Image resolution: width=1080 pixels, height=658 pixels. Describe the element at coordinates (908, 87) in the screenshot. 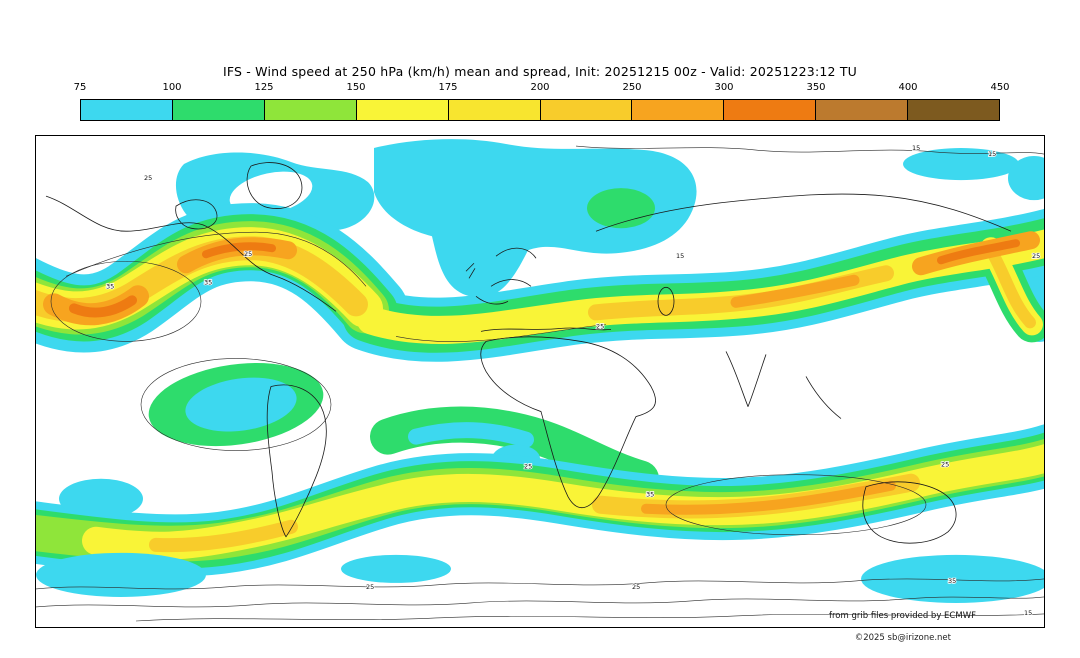

I see `colorbar-tick: 400` at that location.